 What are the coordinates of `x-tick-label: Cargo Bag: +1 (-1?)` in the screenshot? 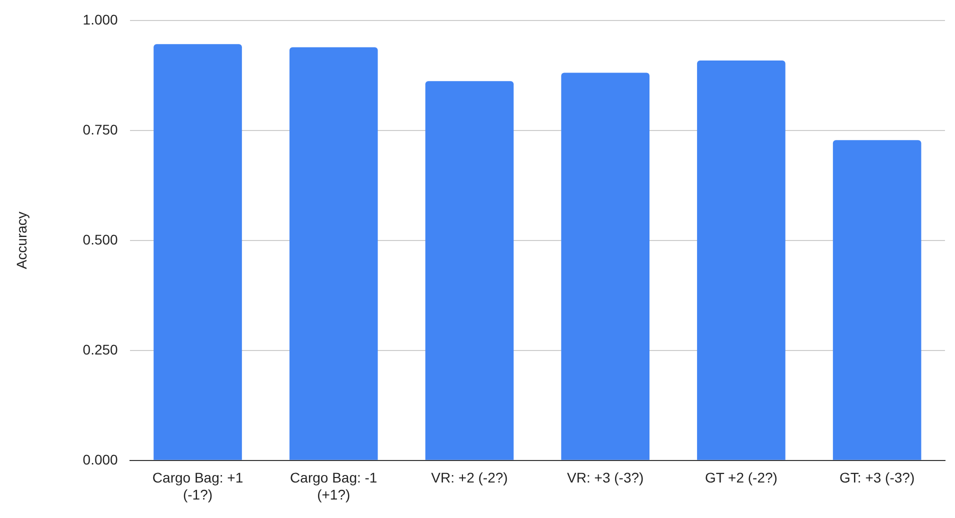 It's located at (198, 486).